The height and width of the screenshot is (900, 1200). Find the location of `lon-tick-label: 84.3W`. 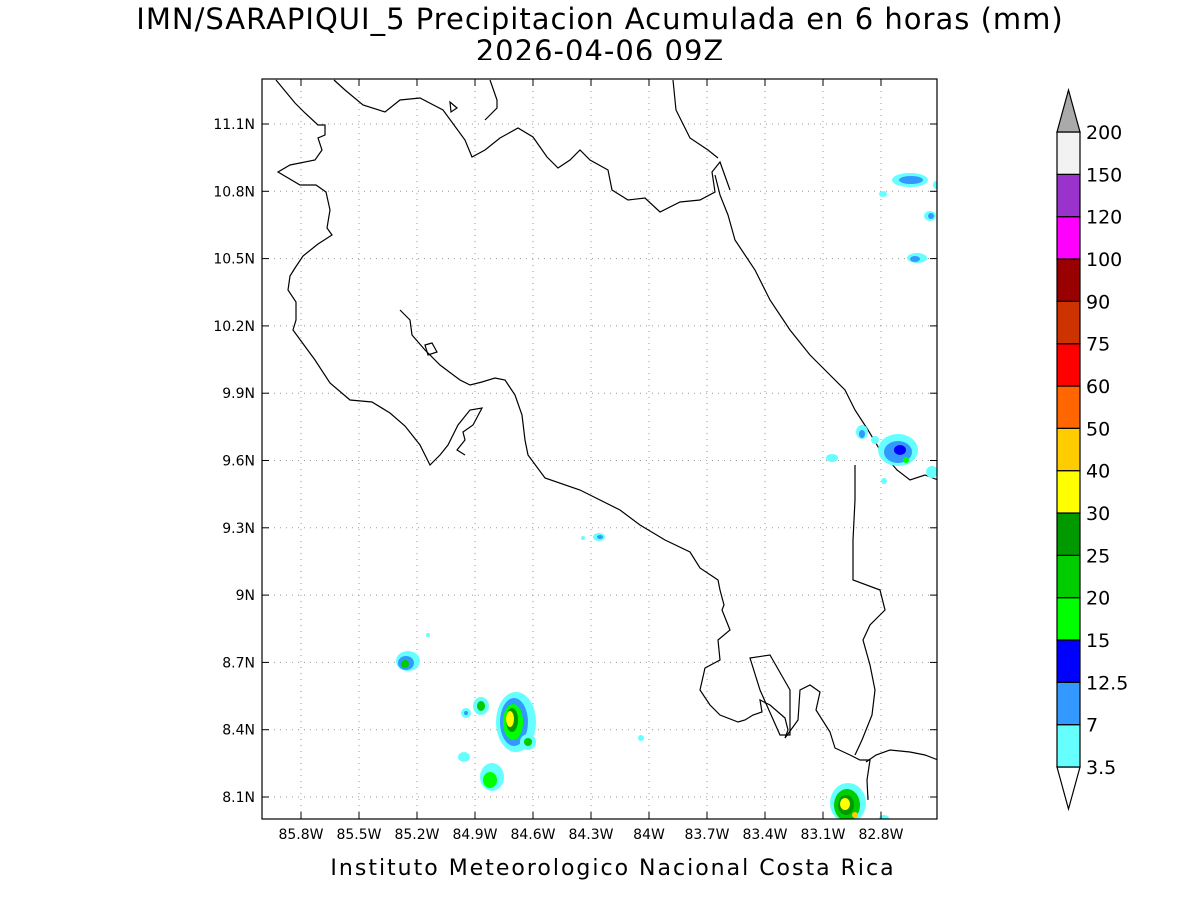

lon-tick-label: 84.3W is located at coordinates (590, 835).